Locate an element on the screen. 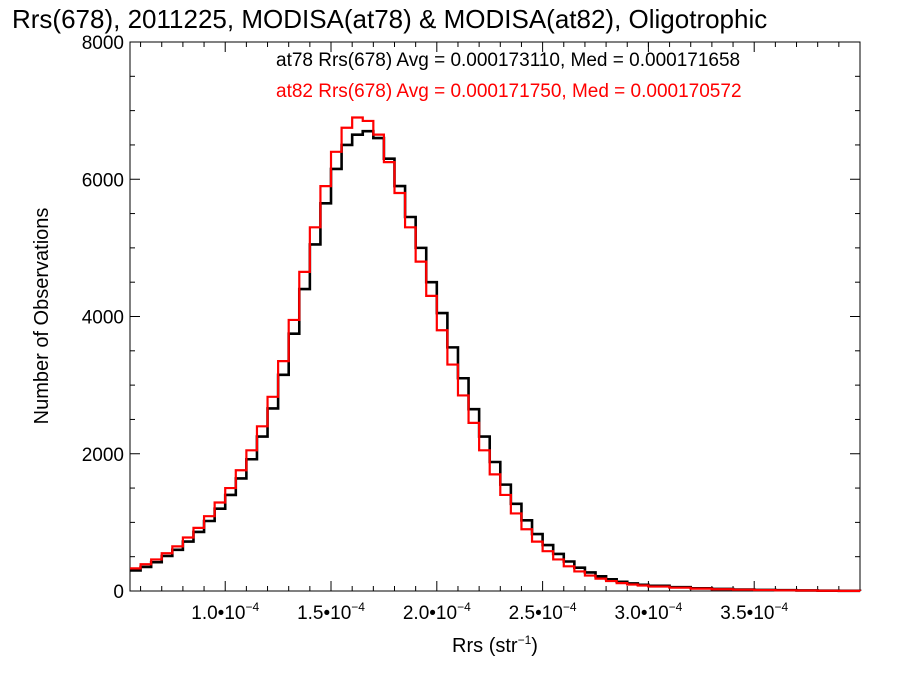  x-axis-label-close: ) is located at coordinates (534, 646).